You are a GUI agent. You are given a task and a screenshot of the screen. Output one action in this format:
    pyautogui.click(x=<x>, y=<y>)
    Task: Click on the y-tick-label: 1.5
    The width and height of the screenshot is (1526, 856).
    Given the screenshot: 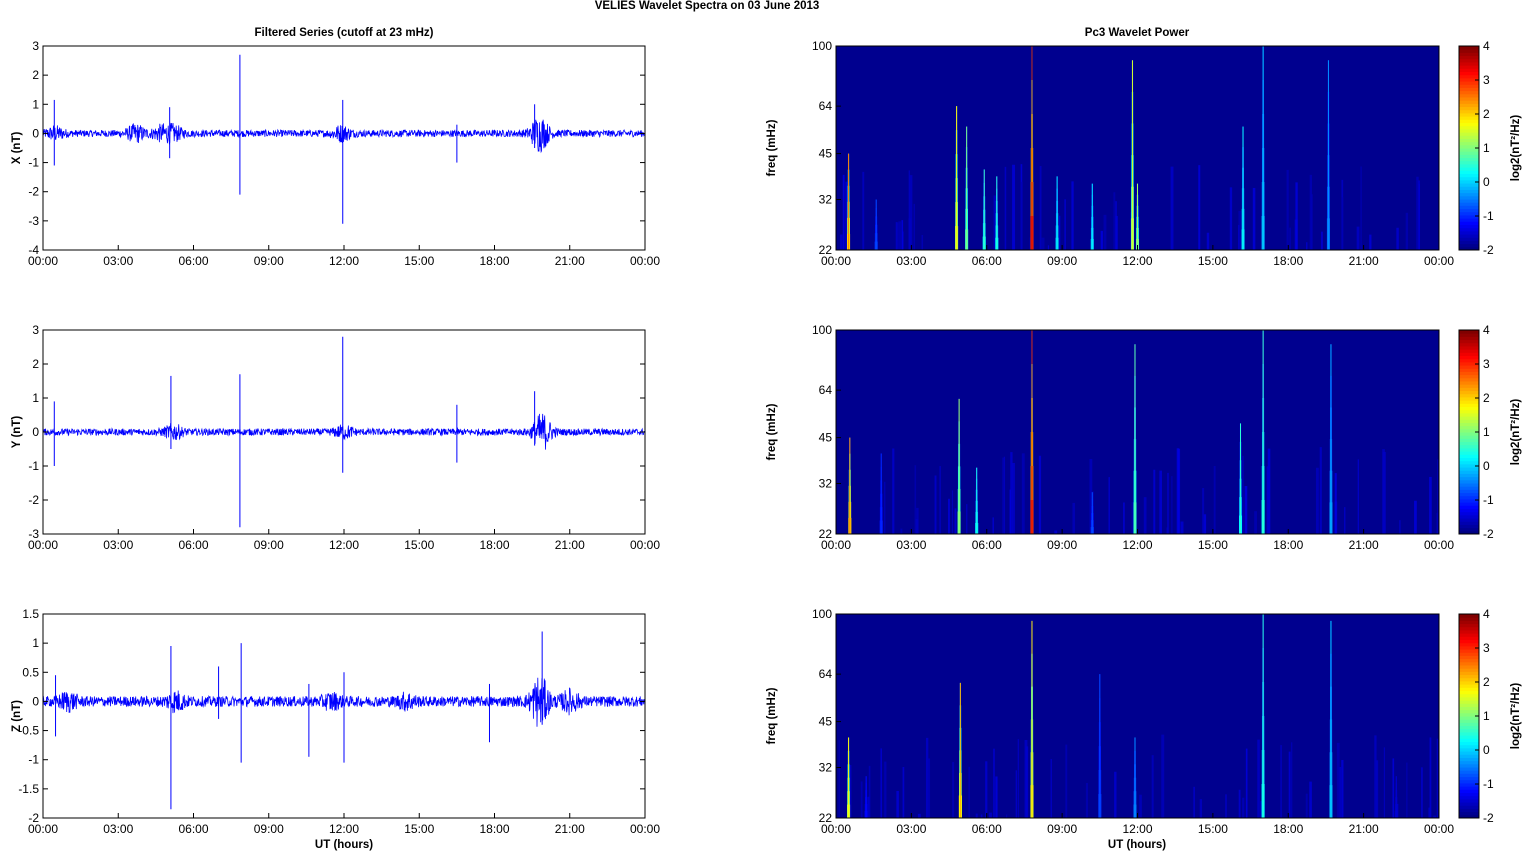 What is the action you would take?
    pyautogui.click(x=30, y=614)
    